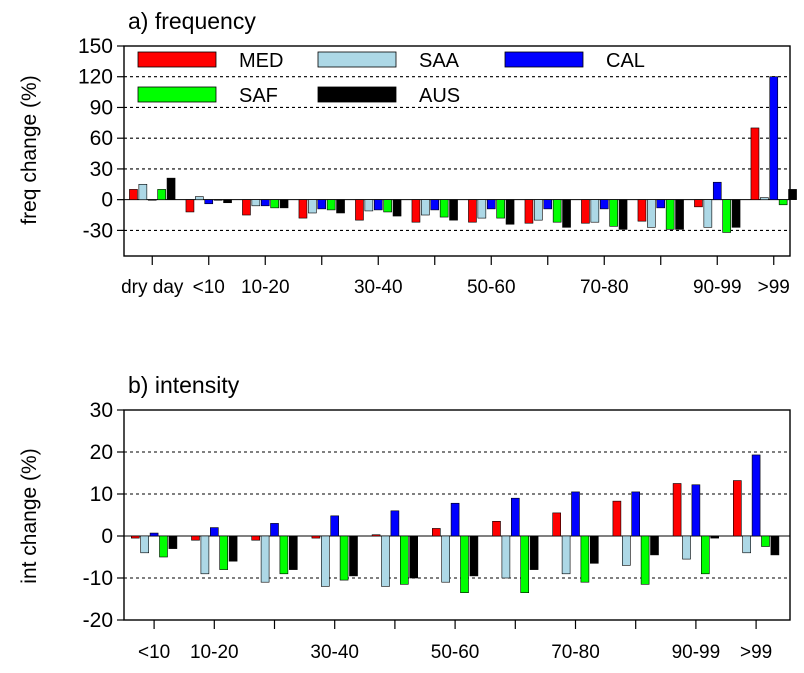 The image size is (804, 673). Describe the element at coordinates (192, 21) in the screenshot. I see `chart-title: a) frequency` at that location.